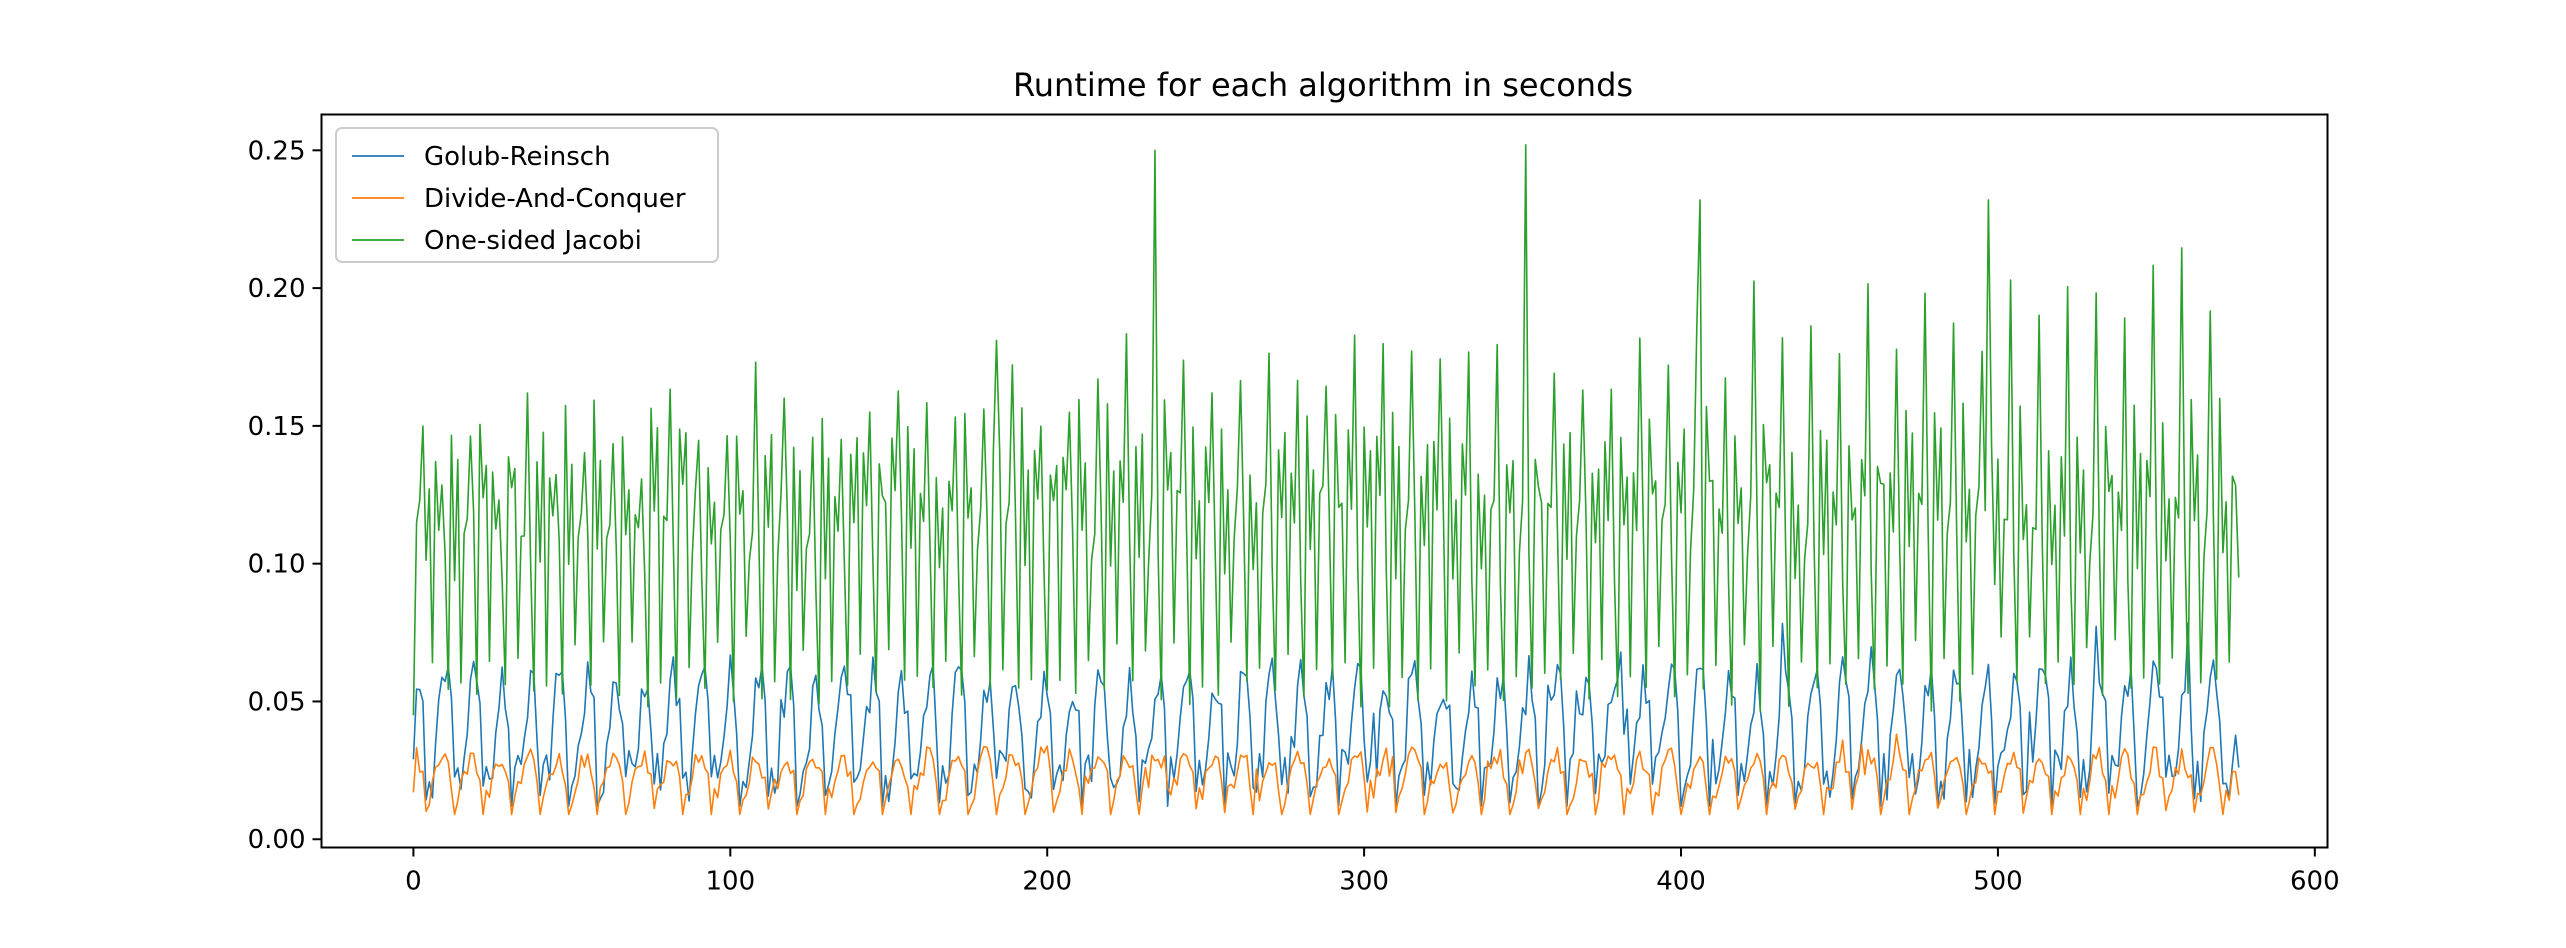 The width and height of the screenshot is (2566, 948). I want to click on x-tick-label: 400, so click(1681, 882).